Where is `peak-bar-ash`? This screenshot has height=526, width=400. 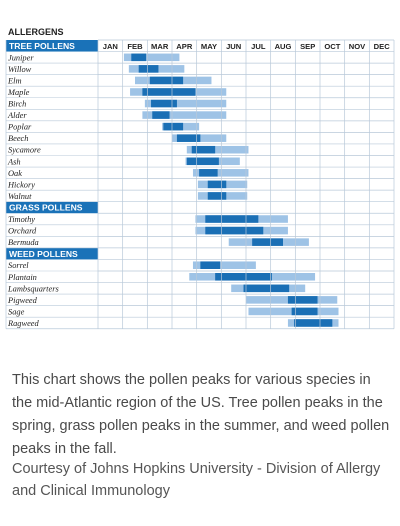 peak-bar-ash is located at coordinates (202, 161).